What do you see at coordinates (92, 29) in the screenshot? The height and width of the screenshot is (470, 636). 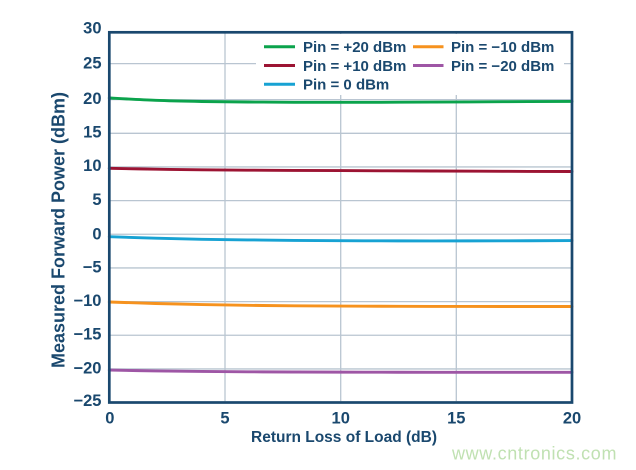 I see `svg-text: 30` at bounding box center [92, 29].